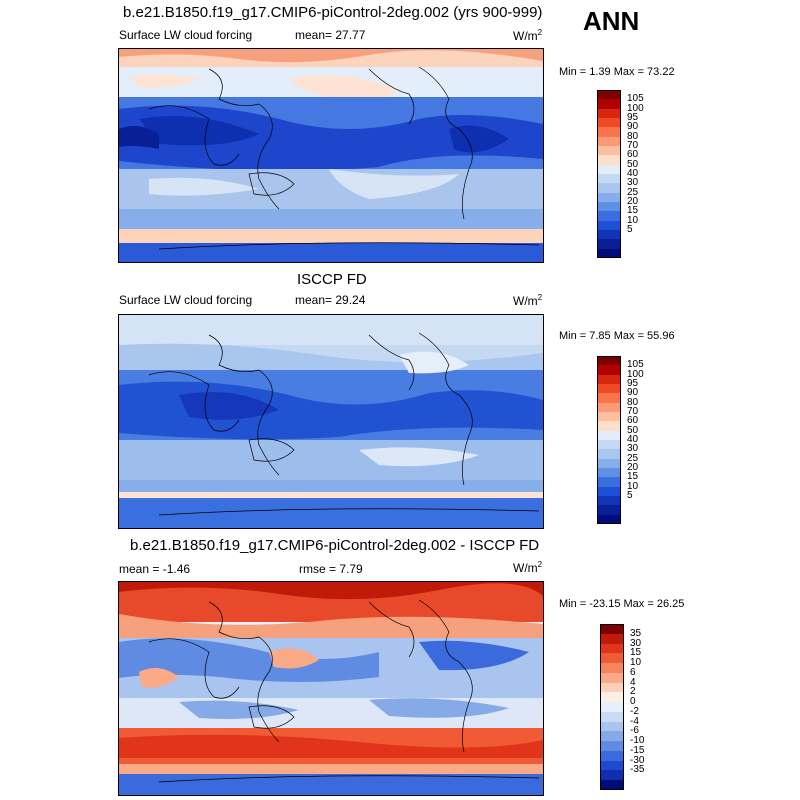 The width and height of the screenshot is (800, 800). I want to click on panel2-colorbar: 105 100 95 90 80 70 60 50 40 30 25 20 15 10 5, so click(627, 440).